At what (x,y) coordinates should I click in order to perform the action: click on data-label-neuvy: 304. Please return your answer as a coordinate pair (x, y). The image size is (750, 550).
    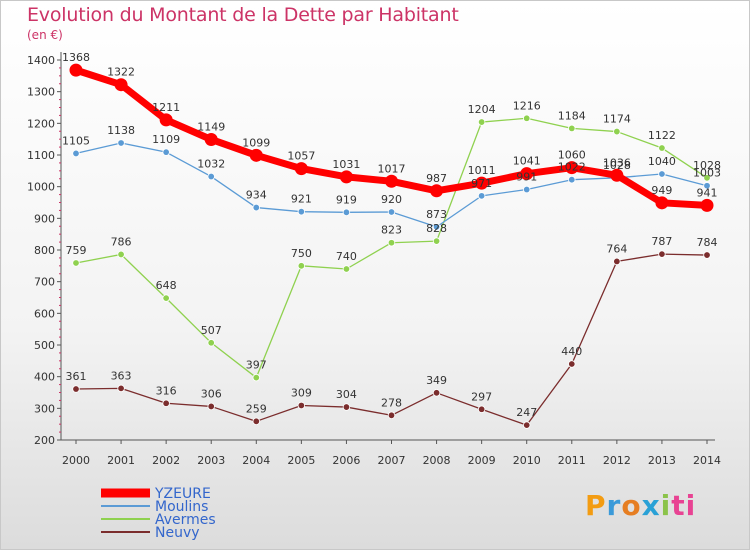
    Looking at the image, I should click on (346, 394).